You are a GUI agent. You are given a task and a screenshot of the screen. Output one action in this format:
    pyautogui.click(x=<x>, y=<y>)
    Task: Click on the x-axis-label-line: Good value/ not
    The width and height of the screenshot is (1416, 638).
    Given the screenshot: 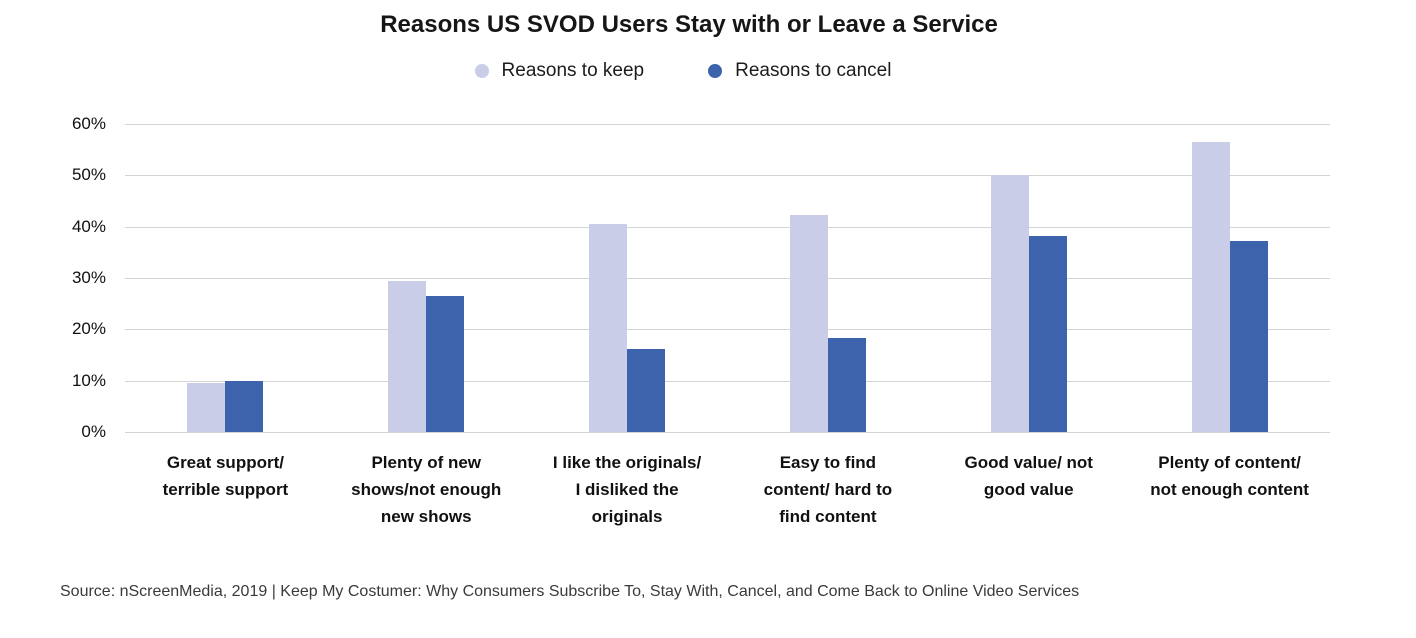 What is the action you would take?
    pyautogui.click(x=1028, y=462)
    